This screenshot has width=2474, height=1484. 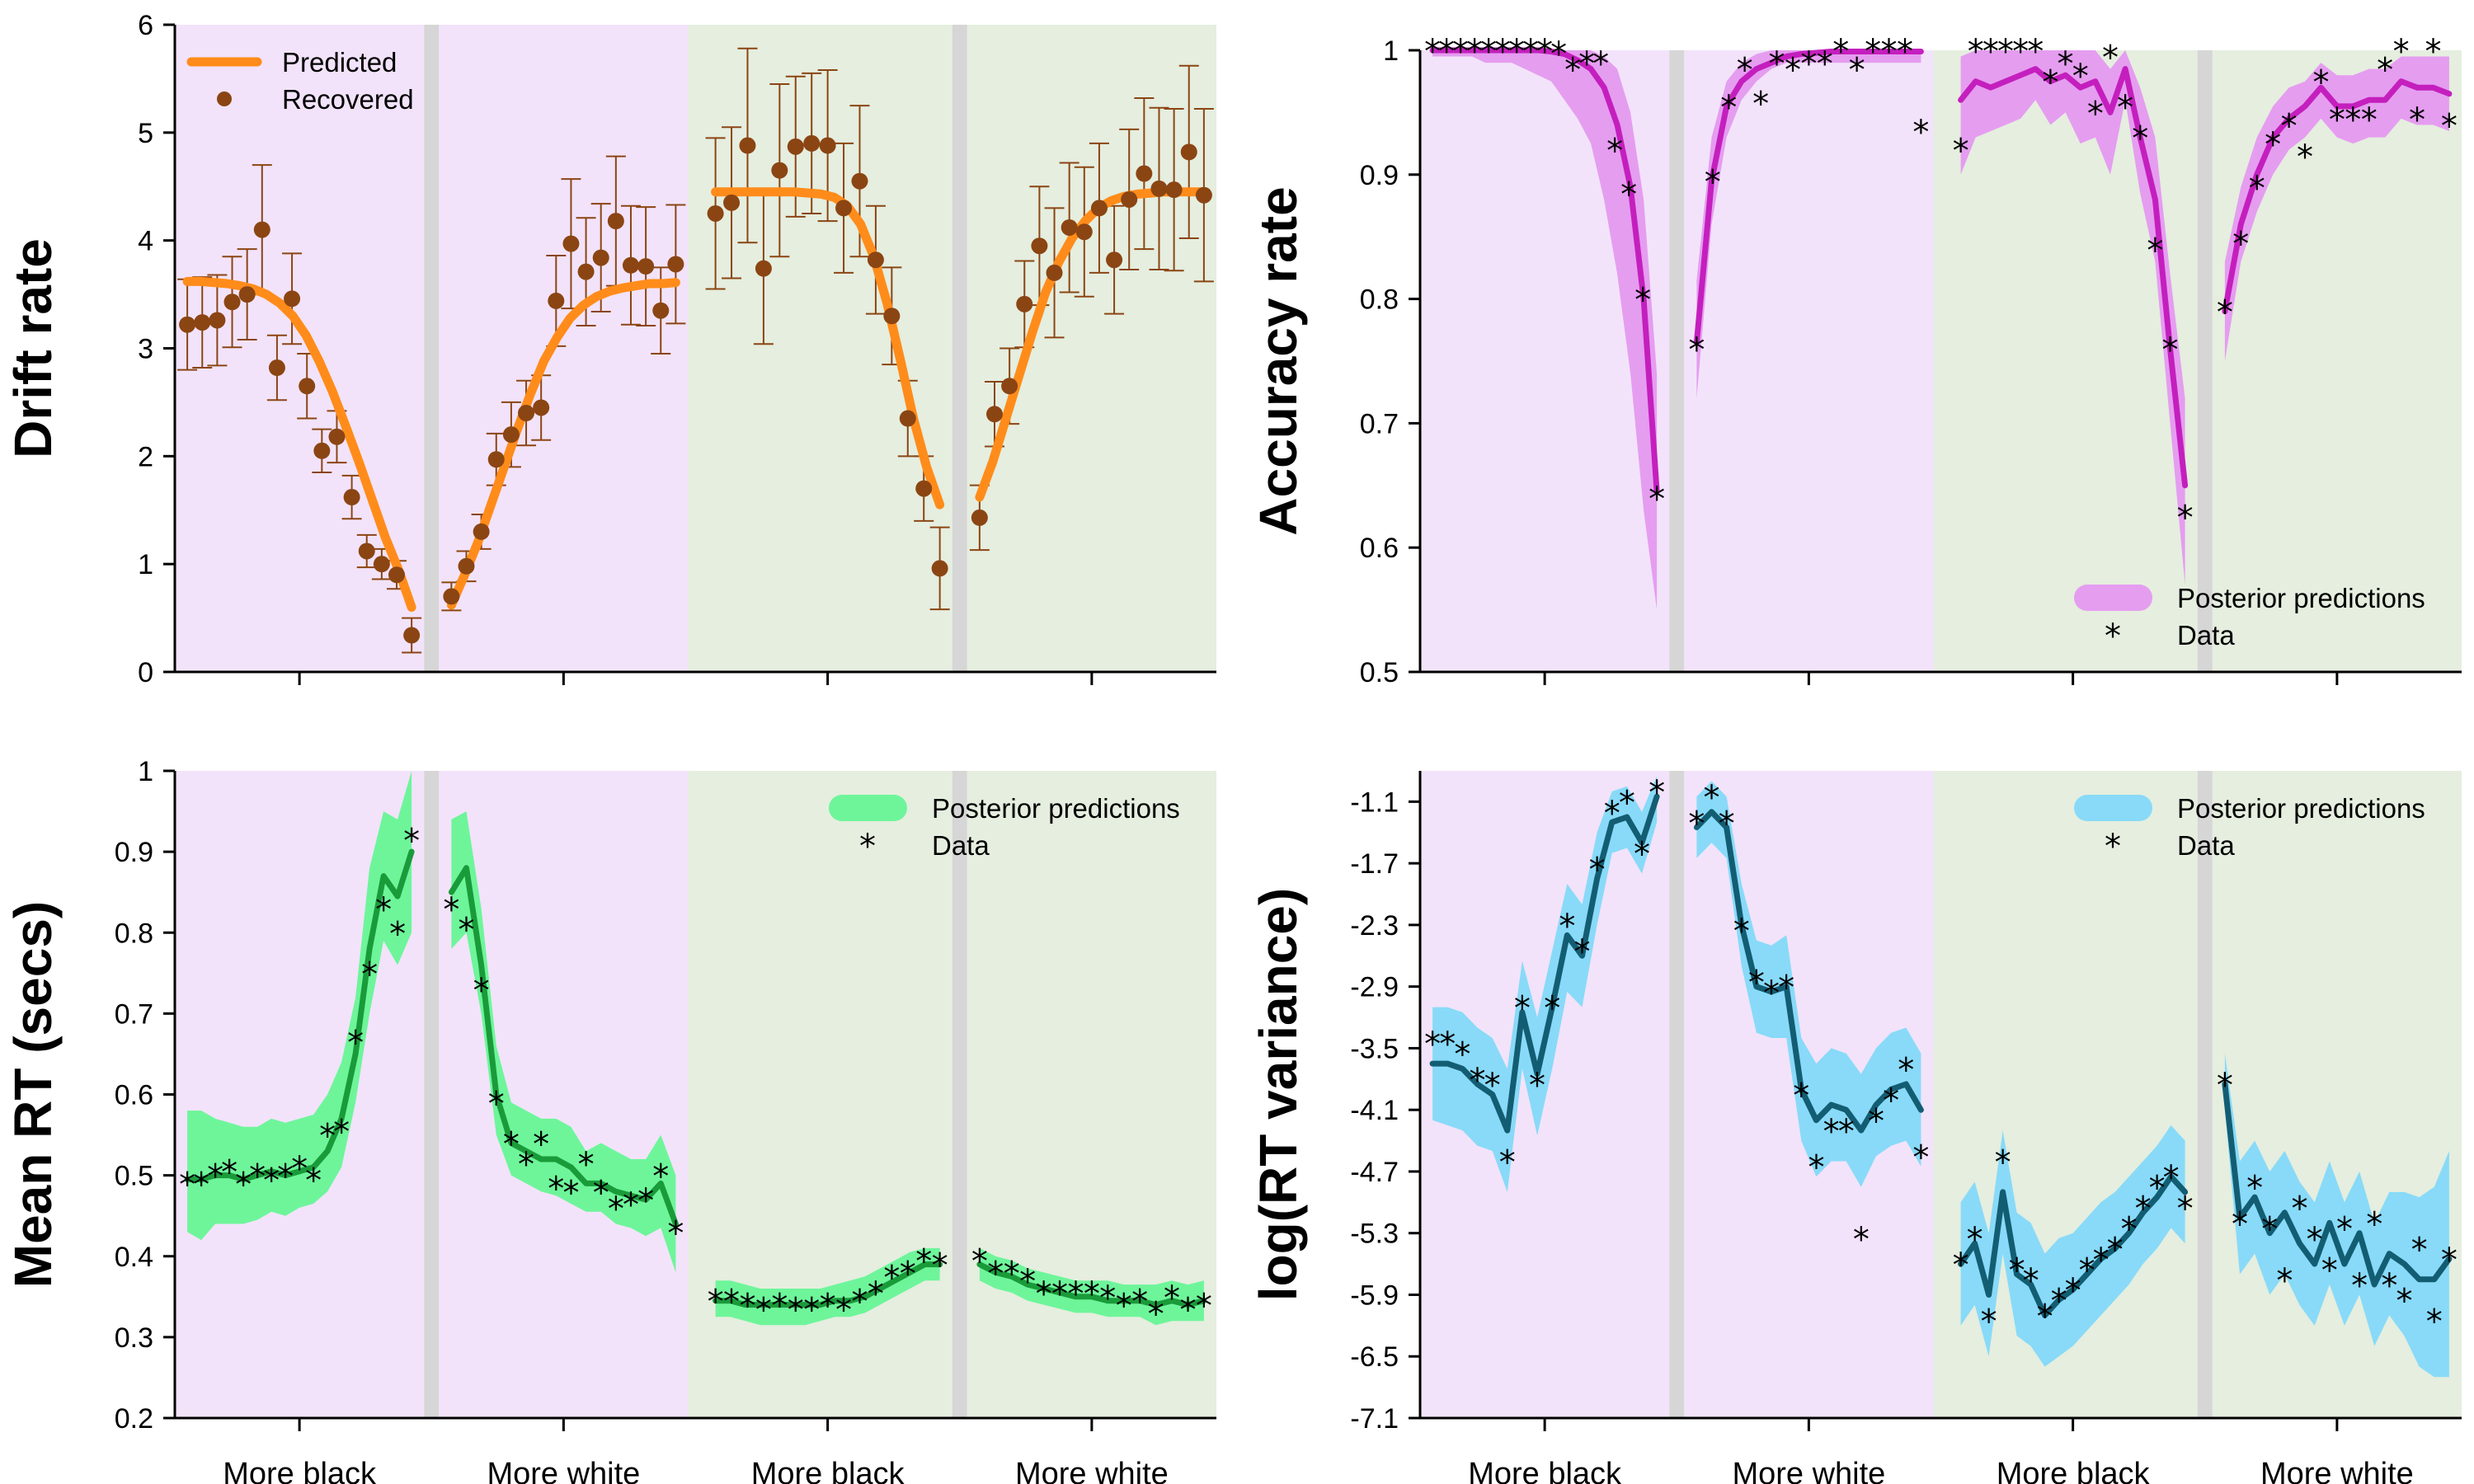 What do you see at coordinates (134, 1014) in the screenshot?
I see `y-tick-label: 0.7` at bounding box center [134, 1014].